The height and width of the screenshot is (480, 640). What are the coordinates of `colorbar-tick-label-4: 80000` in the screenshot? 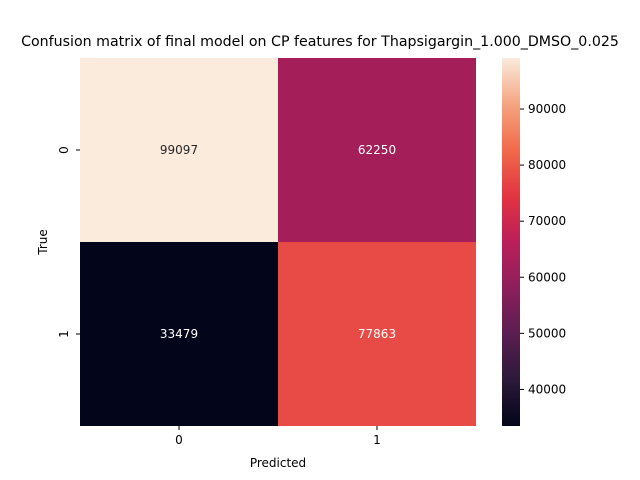 It's located at (547, 165).